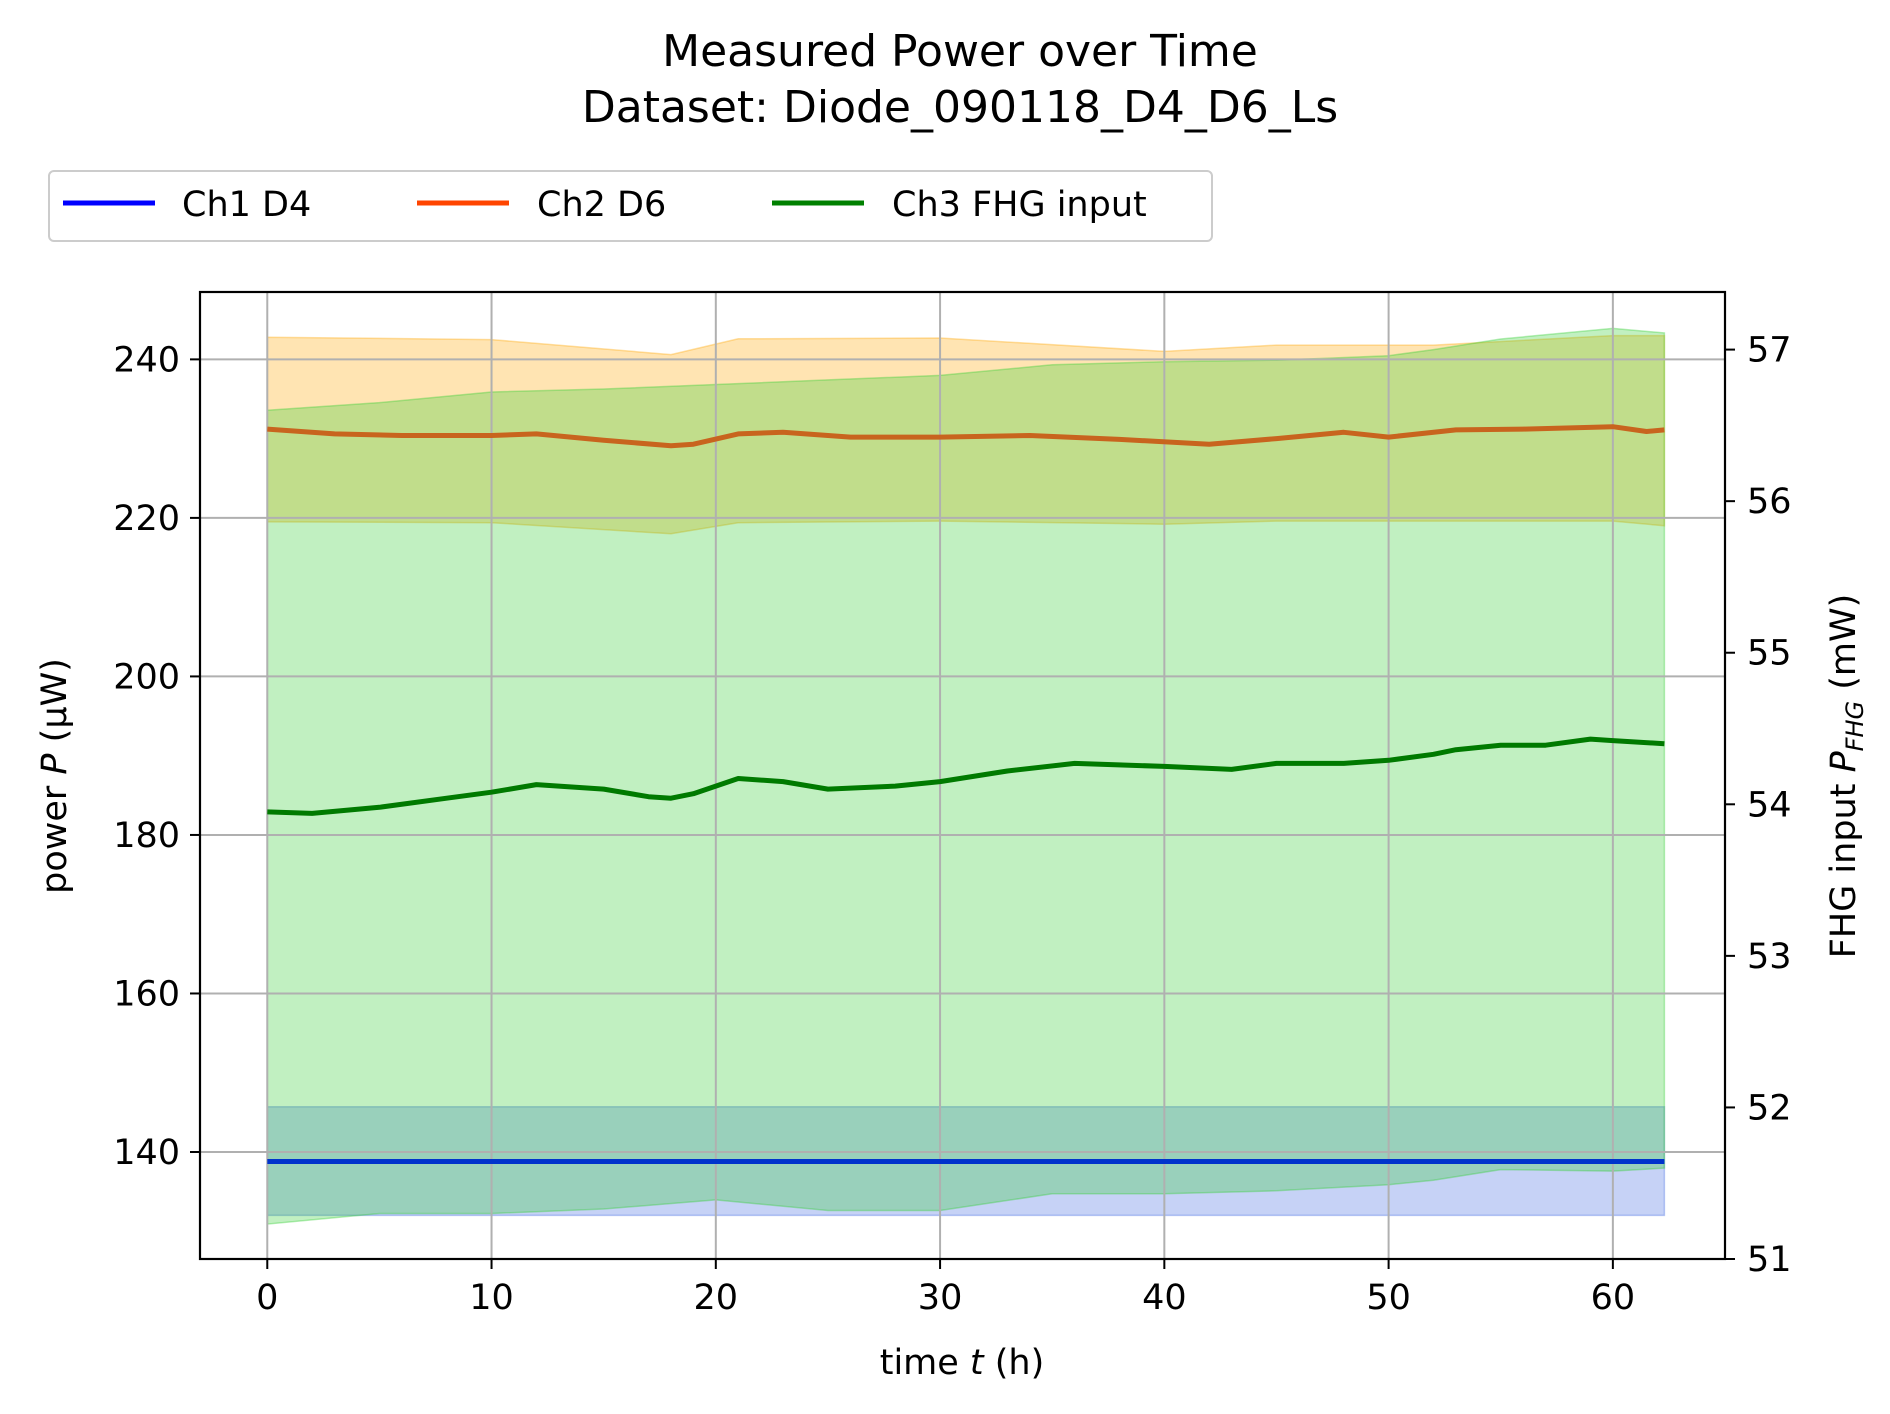  What do you see at coordinates (146, 1153) in the screenshot?
I see `y-tick-label: 140` at bounding box center [146, 1153].